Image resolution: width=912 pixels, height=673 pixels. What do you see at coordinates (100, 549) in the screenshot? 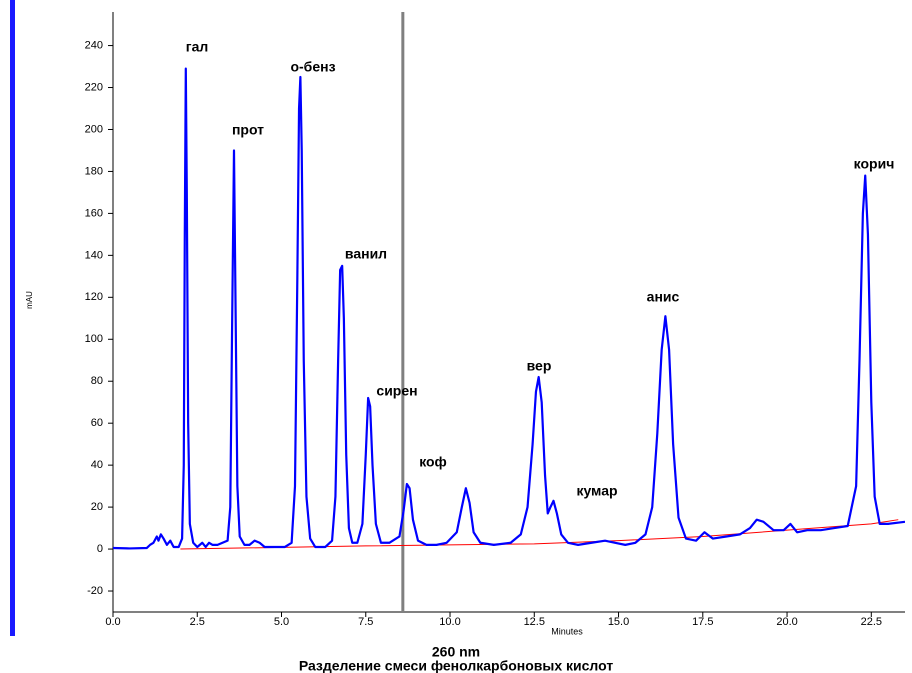
I see `y-tick-label: 0` at bounding box center [100, 549].